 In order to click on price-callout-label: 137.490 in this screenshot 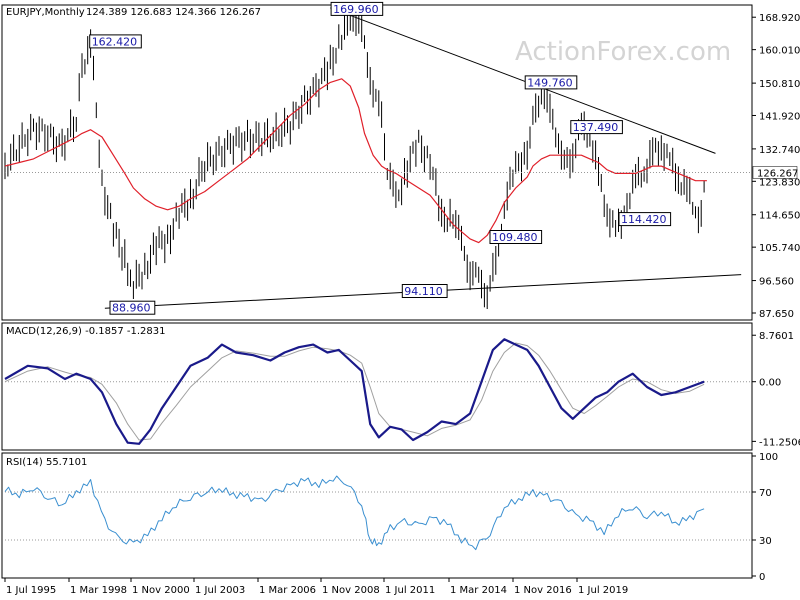, I will do `click(596, 127)`.